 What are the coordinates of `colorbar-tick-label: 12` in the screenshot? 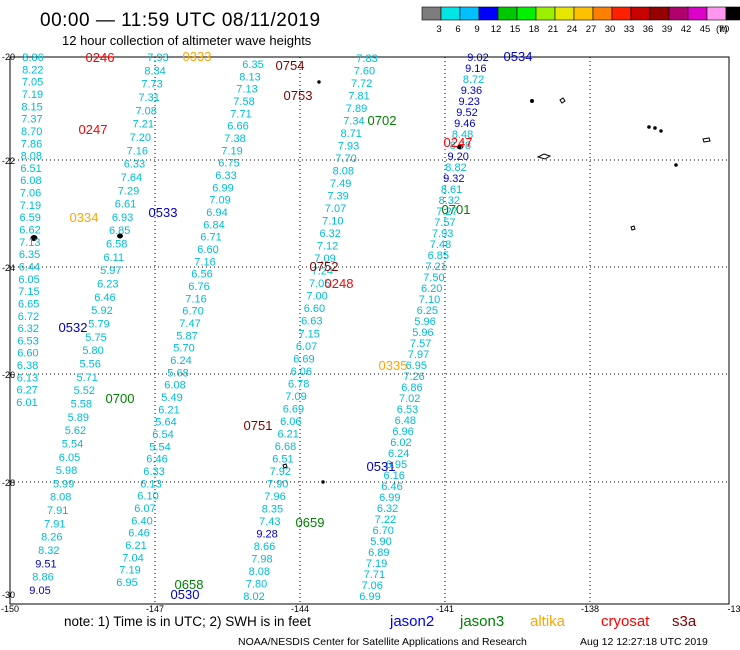 It's located at (496, 29).